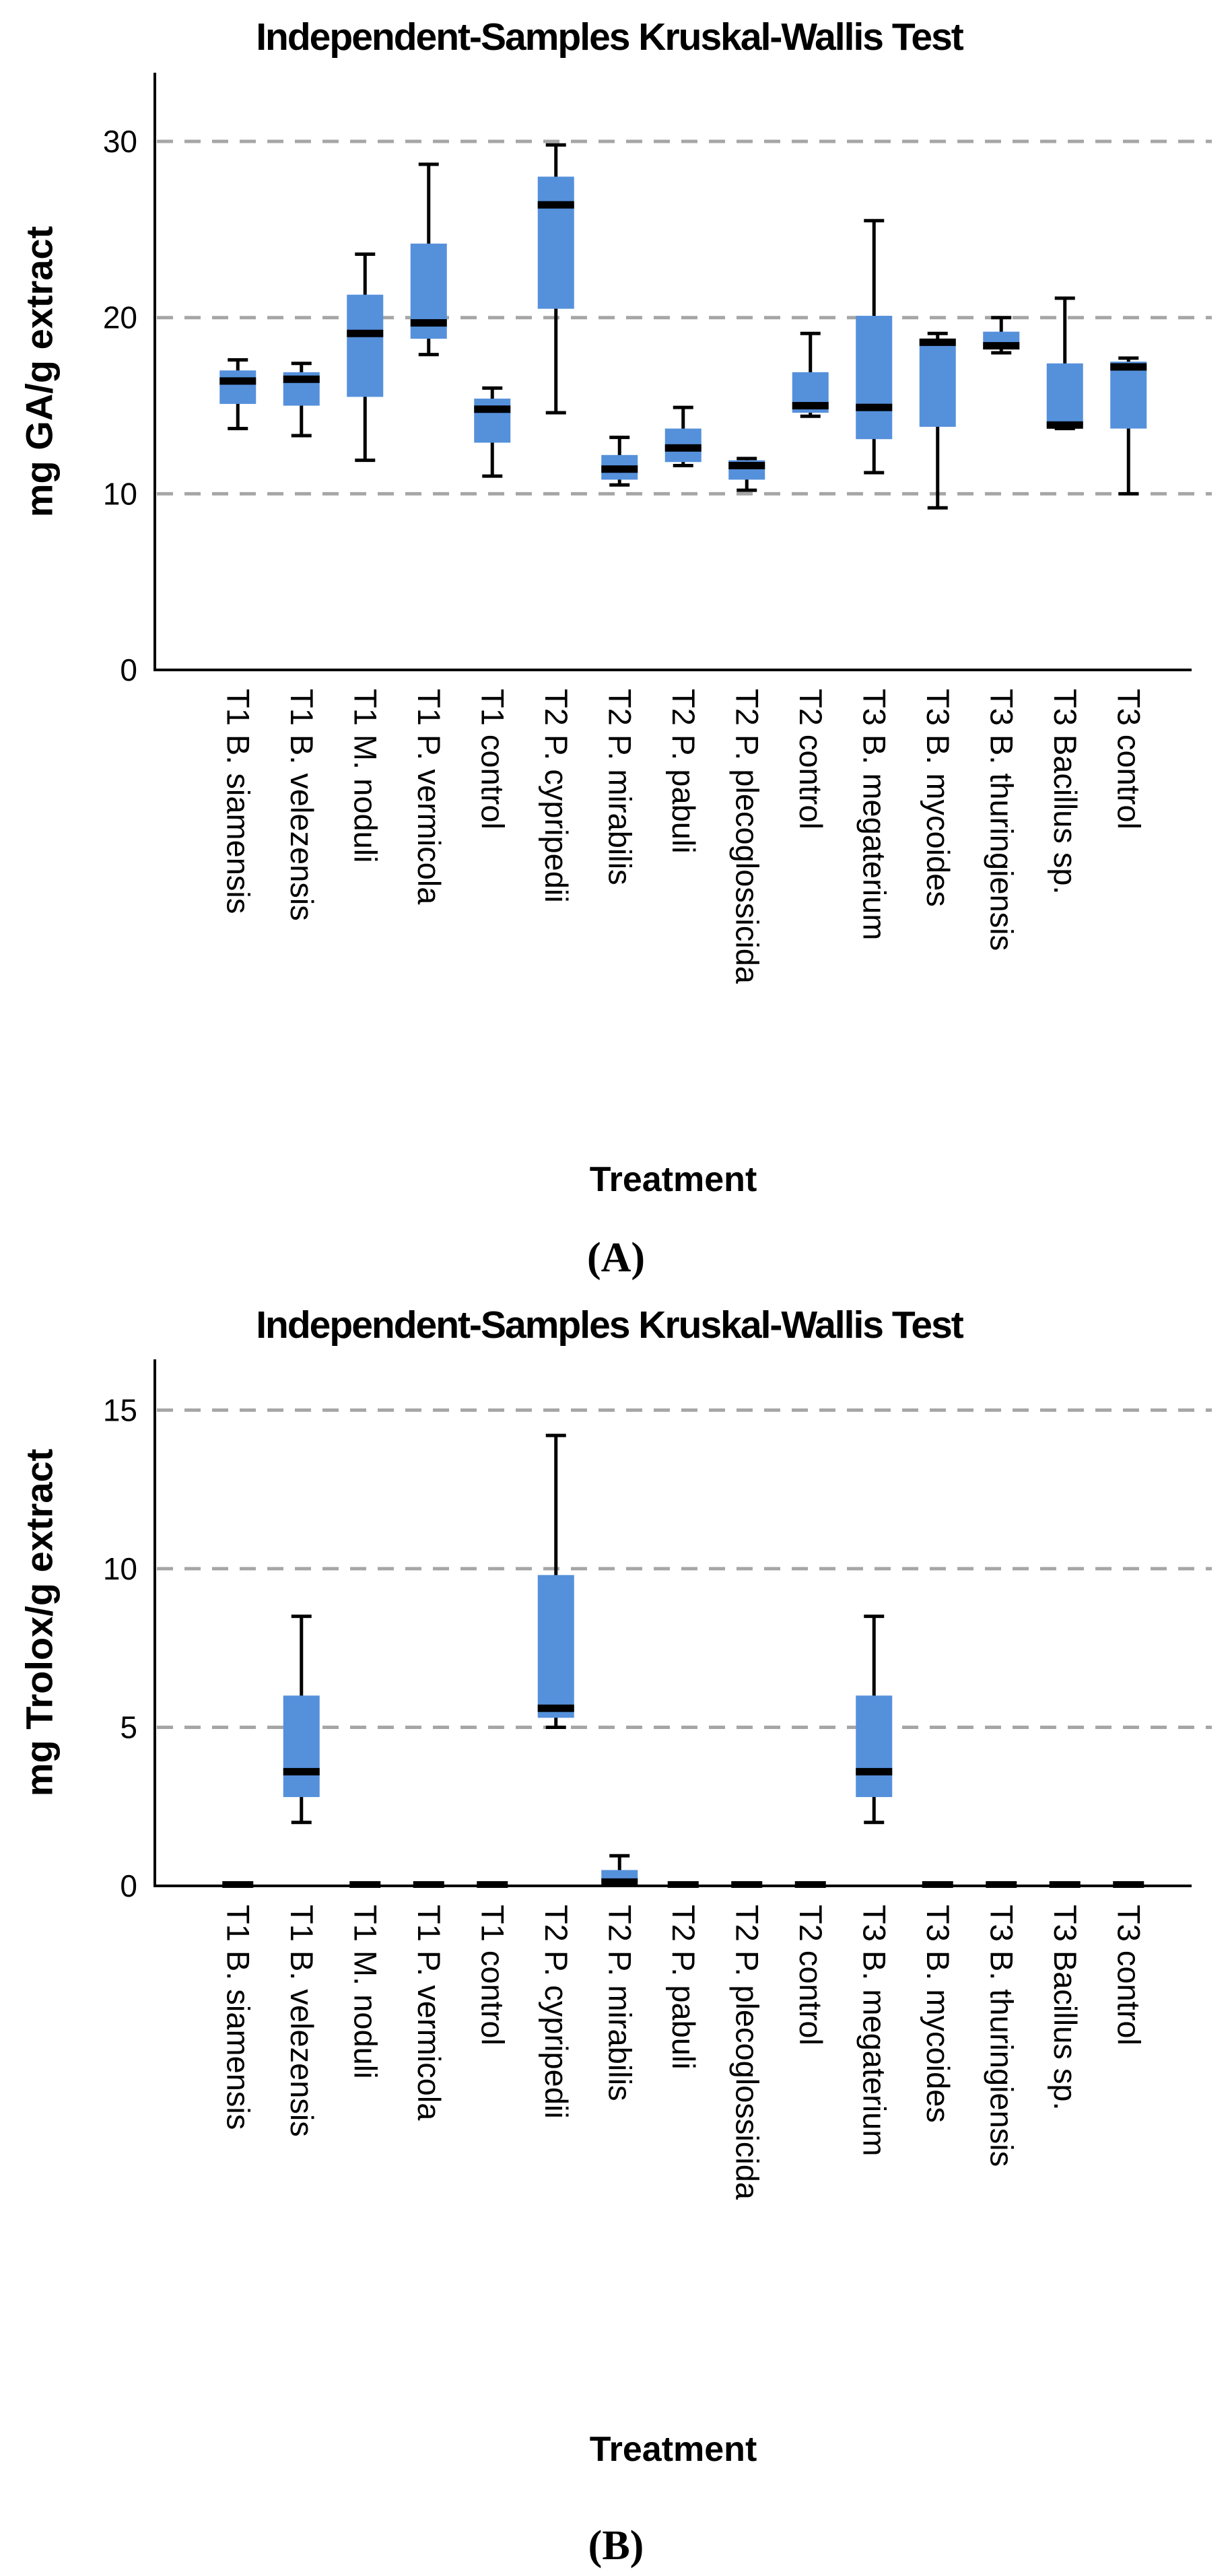 The width and height of the screenshot is (1232, 2576). Describe the element at coordinates (120, 1409) in the screenshot. I see `y-tick-label: 15` at that location.